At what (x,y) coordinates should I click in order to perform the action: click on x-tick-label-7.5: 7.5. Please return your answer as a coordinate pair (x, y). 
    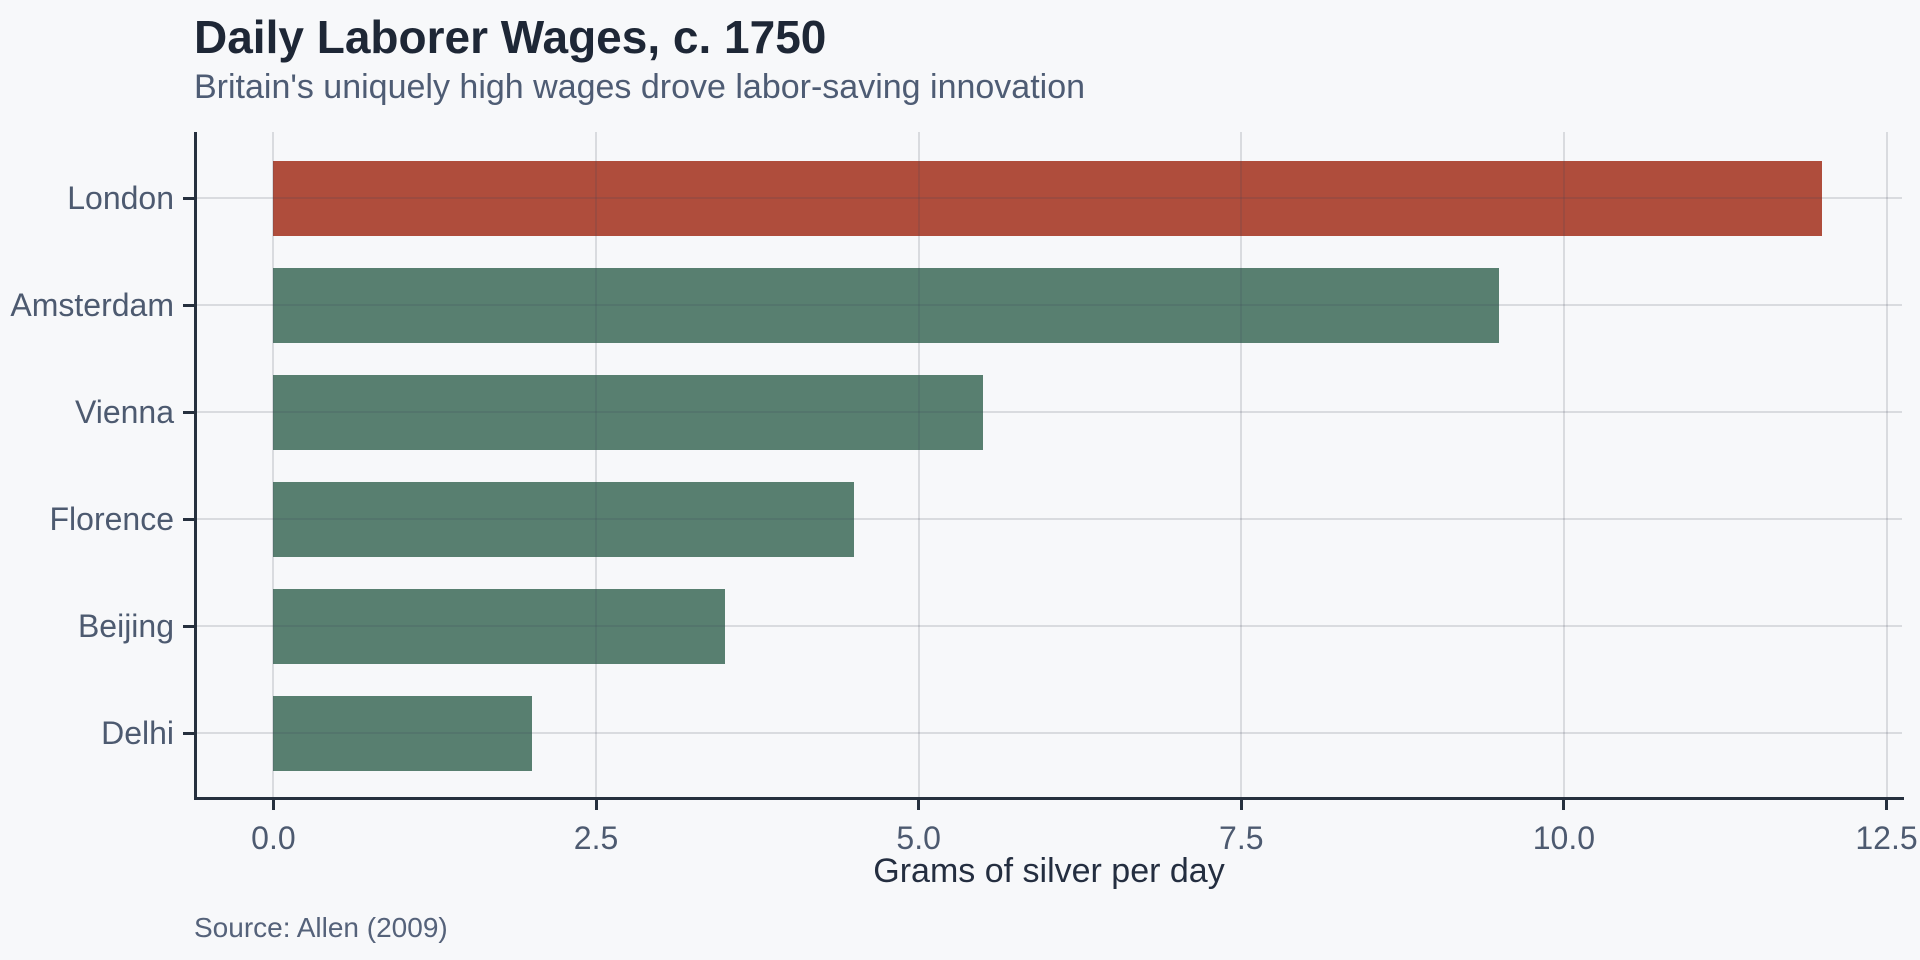
    Looking at the image, I should click on (1241, 838).